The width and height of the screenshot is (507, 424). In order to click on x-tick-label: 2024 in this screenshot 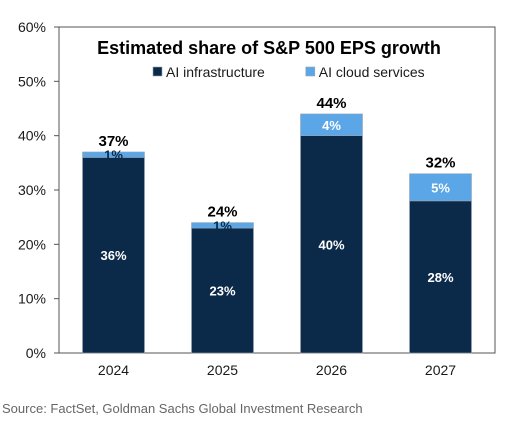, I will do `click(113, 370)`.